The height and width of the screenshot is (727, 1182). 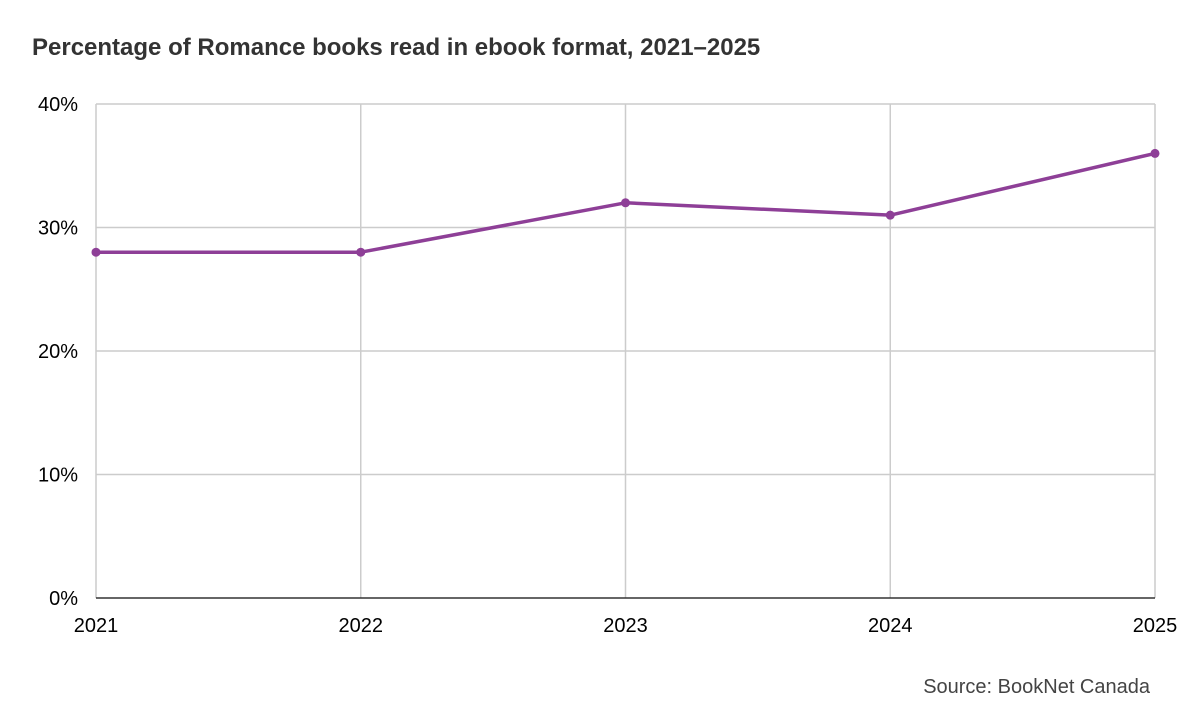 I want to click on y-tick-label: 40%, so click(x=58, y=105).